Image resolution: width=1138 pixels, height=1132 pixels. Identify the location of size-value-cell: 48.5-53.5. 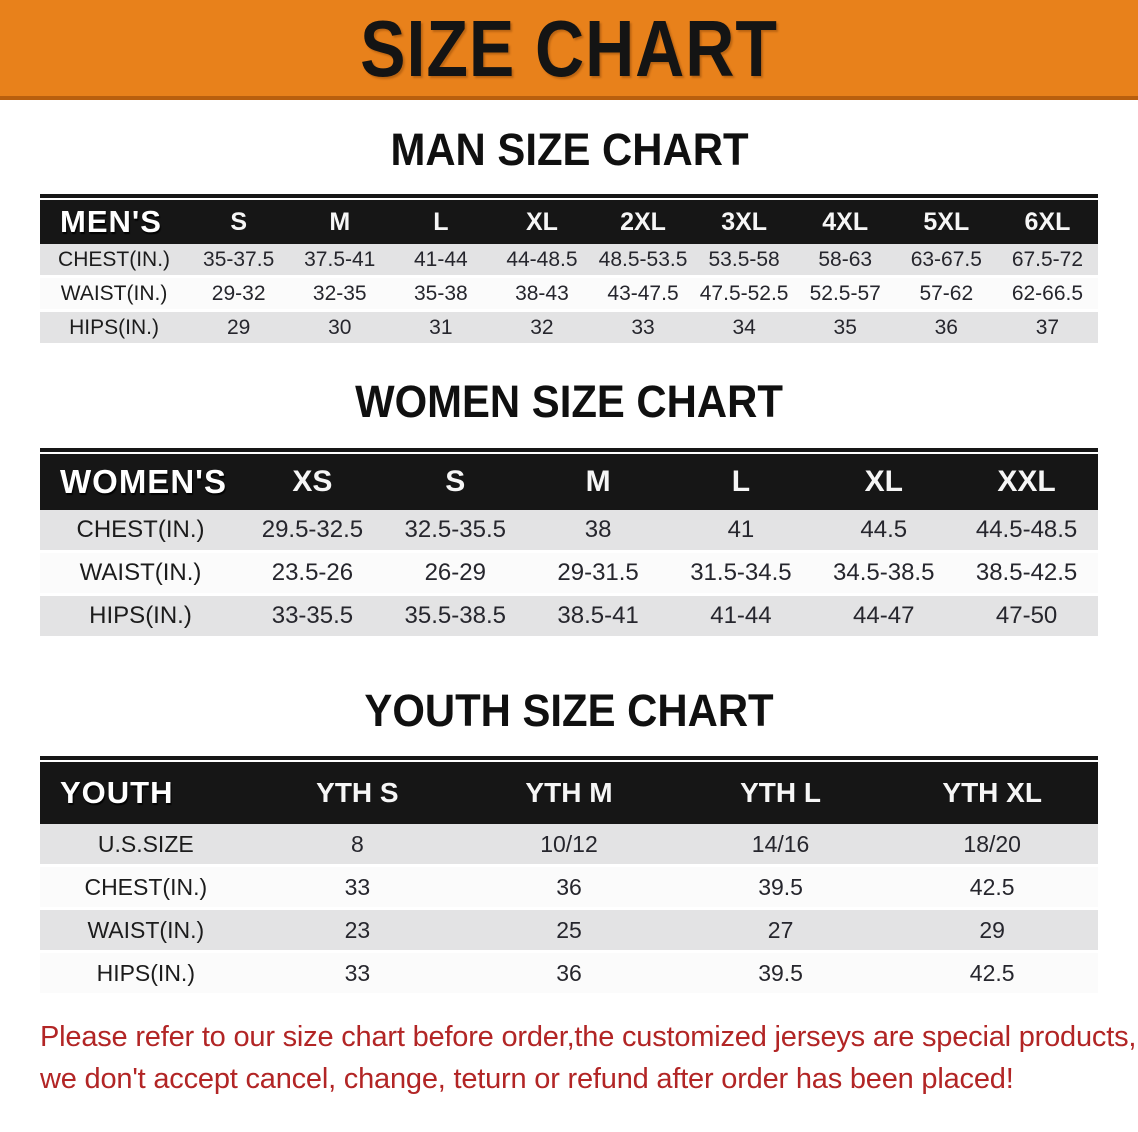
(643, 261).